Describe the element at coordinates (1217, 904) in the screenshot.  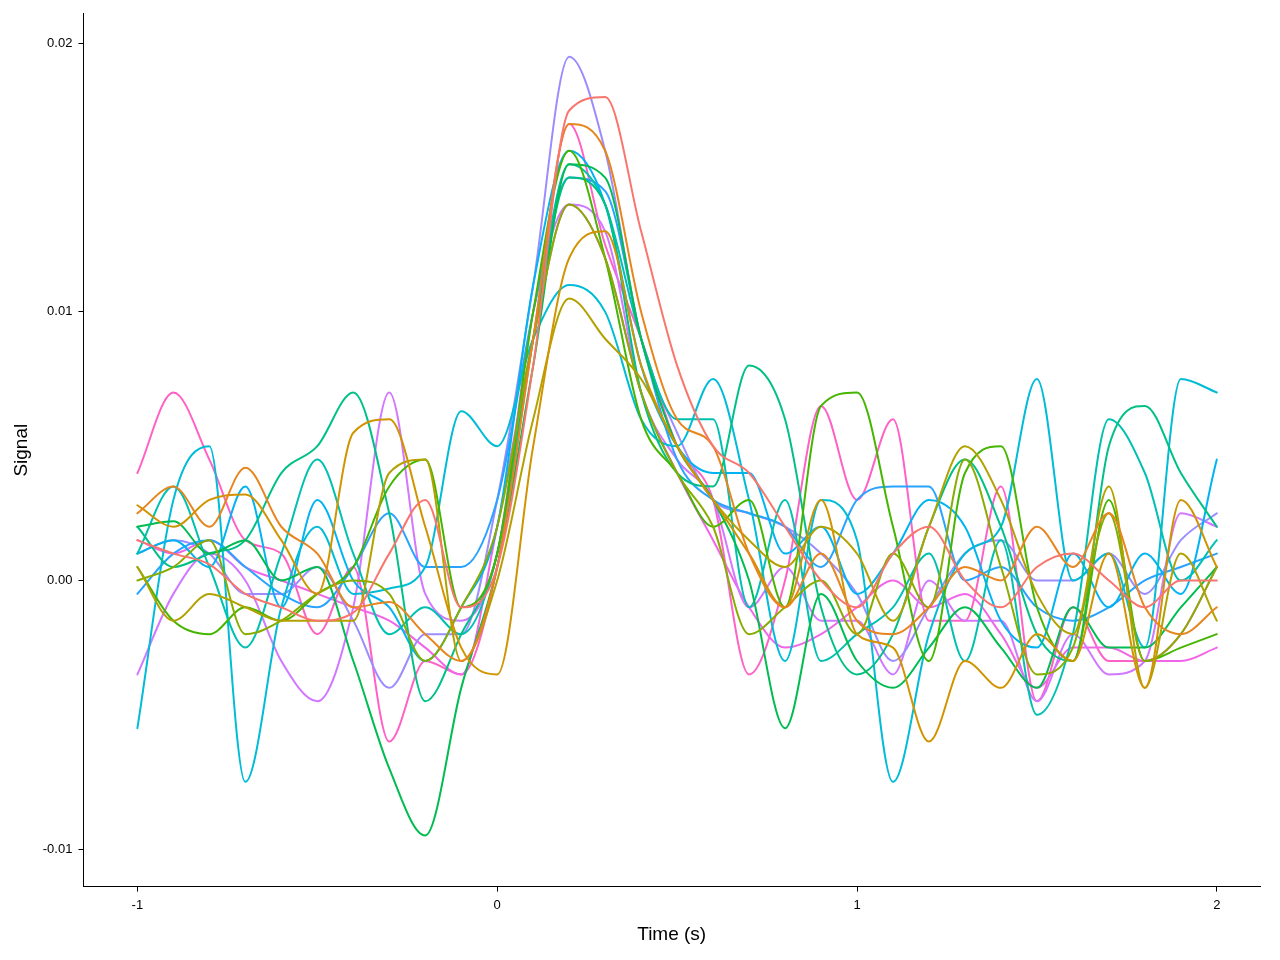
I see `x-tick-label: 2` at that location.